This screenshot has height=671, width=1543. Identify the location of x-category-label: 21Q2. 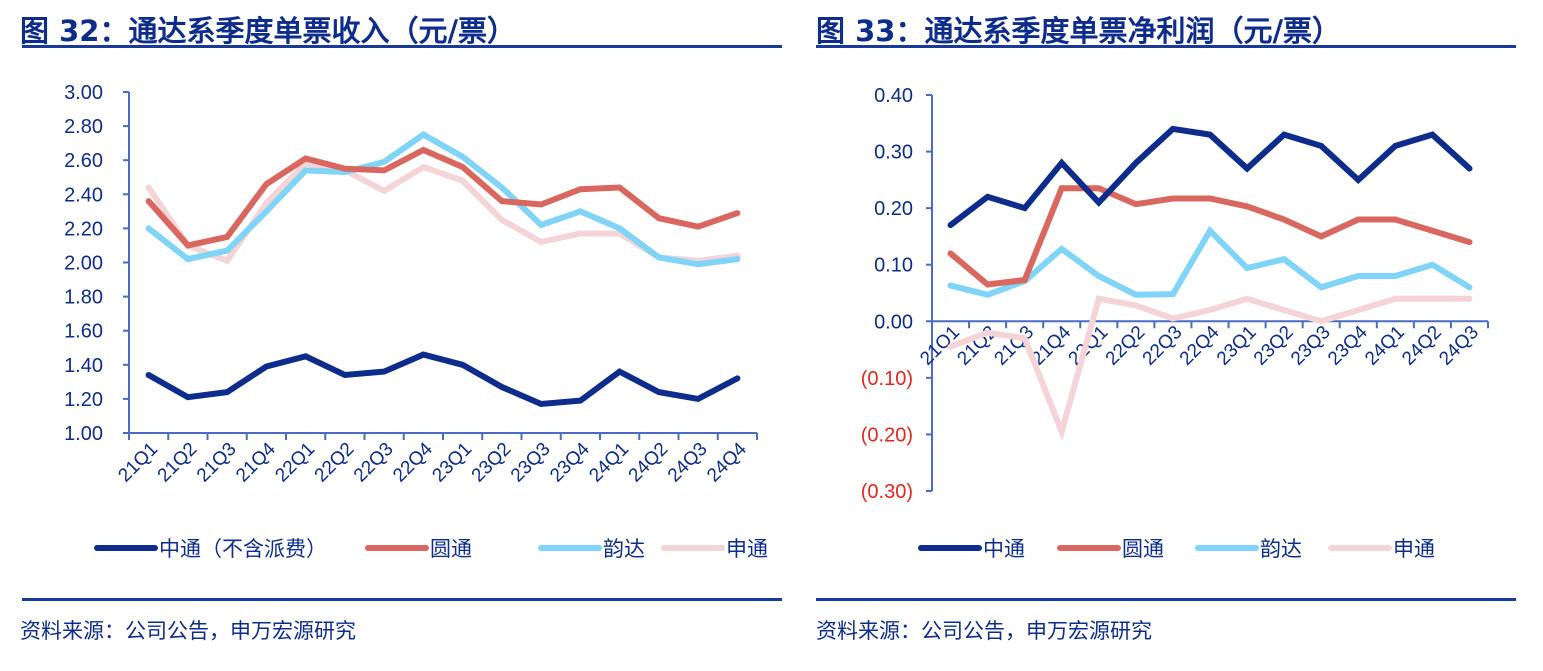
(178, 463).